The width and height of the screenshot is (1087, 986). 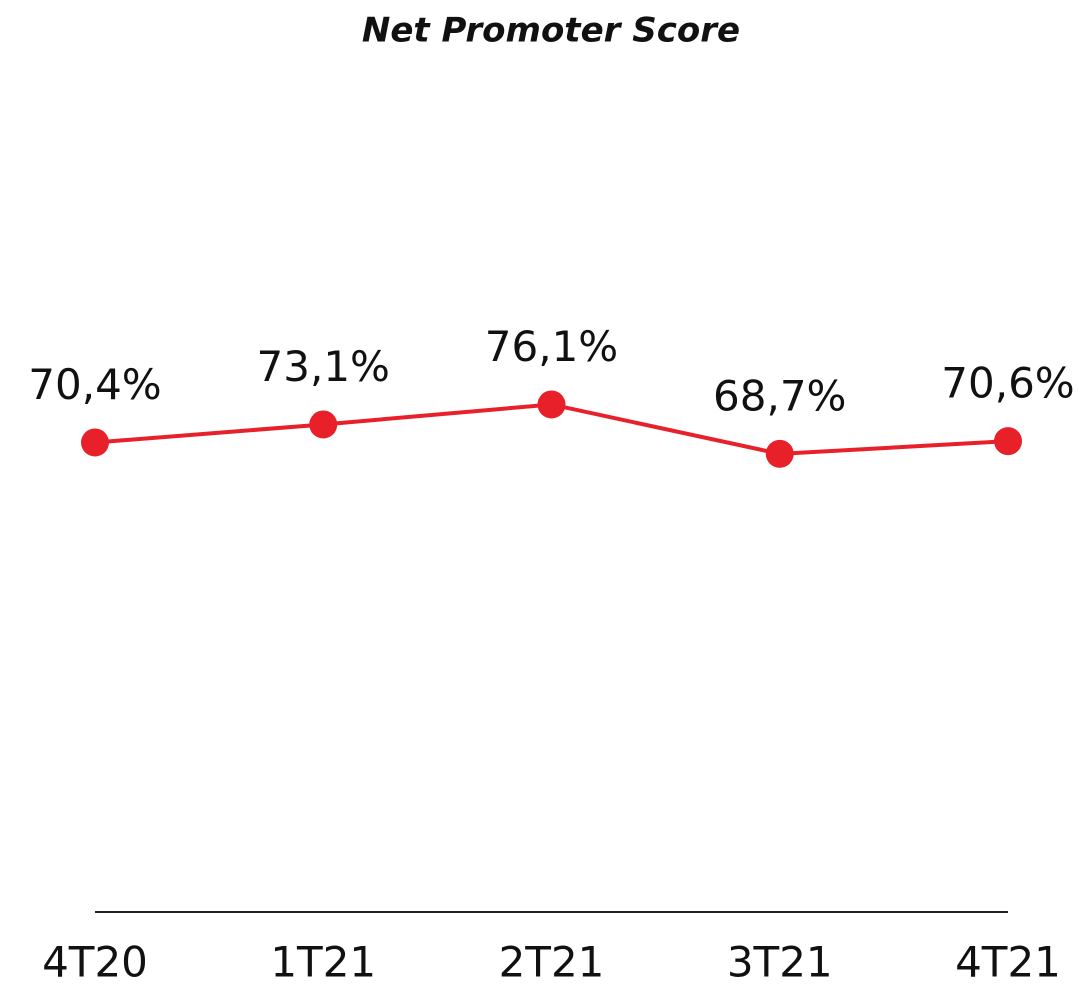 What do you see at coordinates (780, 962) in the screenshot?
I see `x-tick-label: 3T21` at bounding box center [780, 962].